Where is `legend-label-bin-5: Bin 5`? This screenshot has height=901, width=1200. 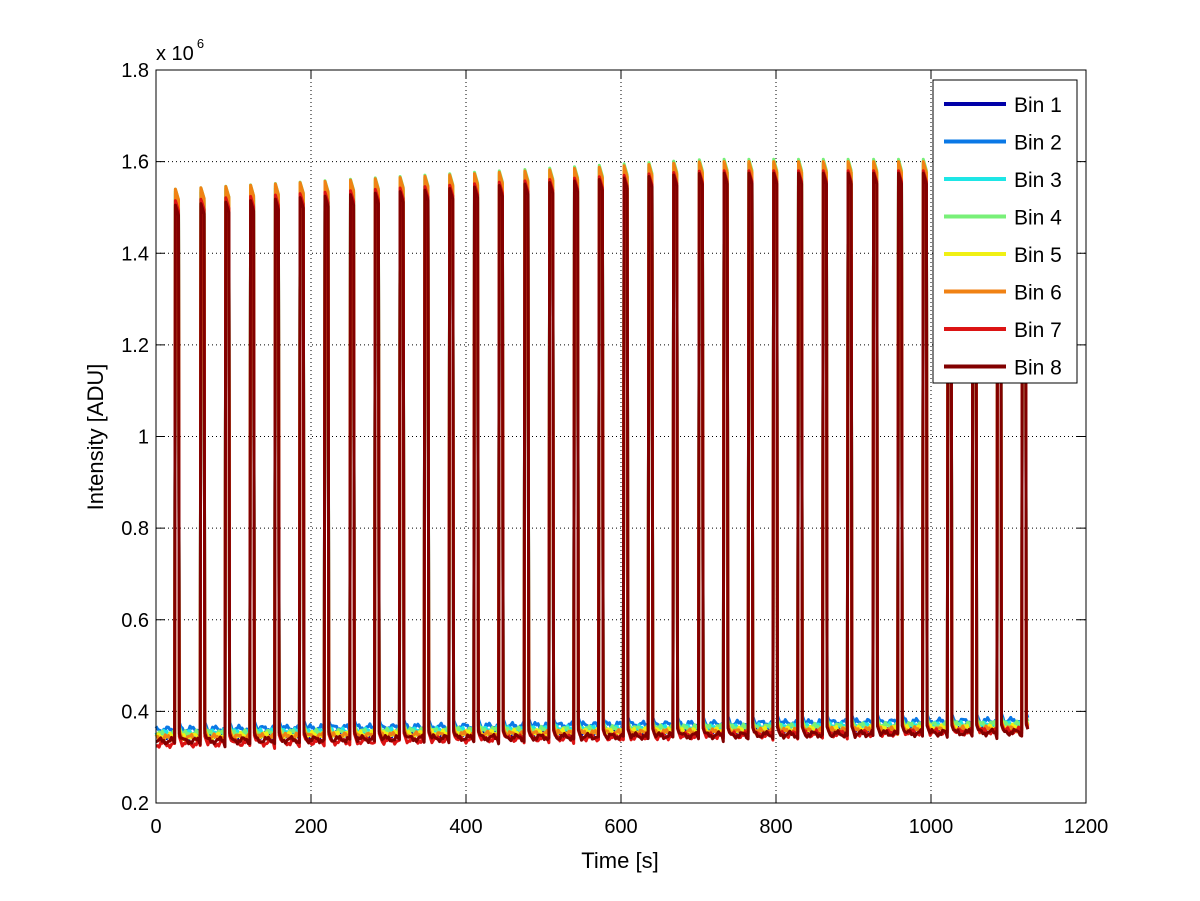 legend-label-bin-5: Bin 5 is located at coordinates (1038, 255).